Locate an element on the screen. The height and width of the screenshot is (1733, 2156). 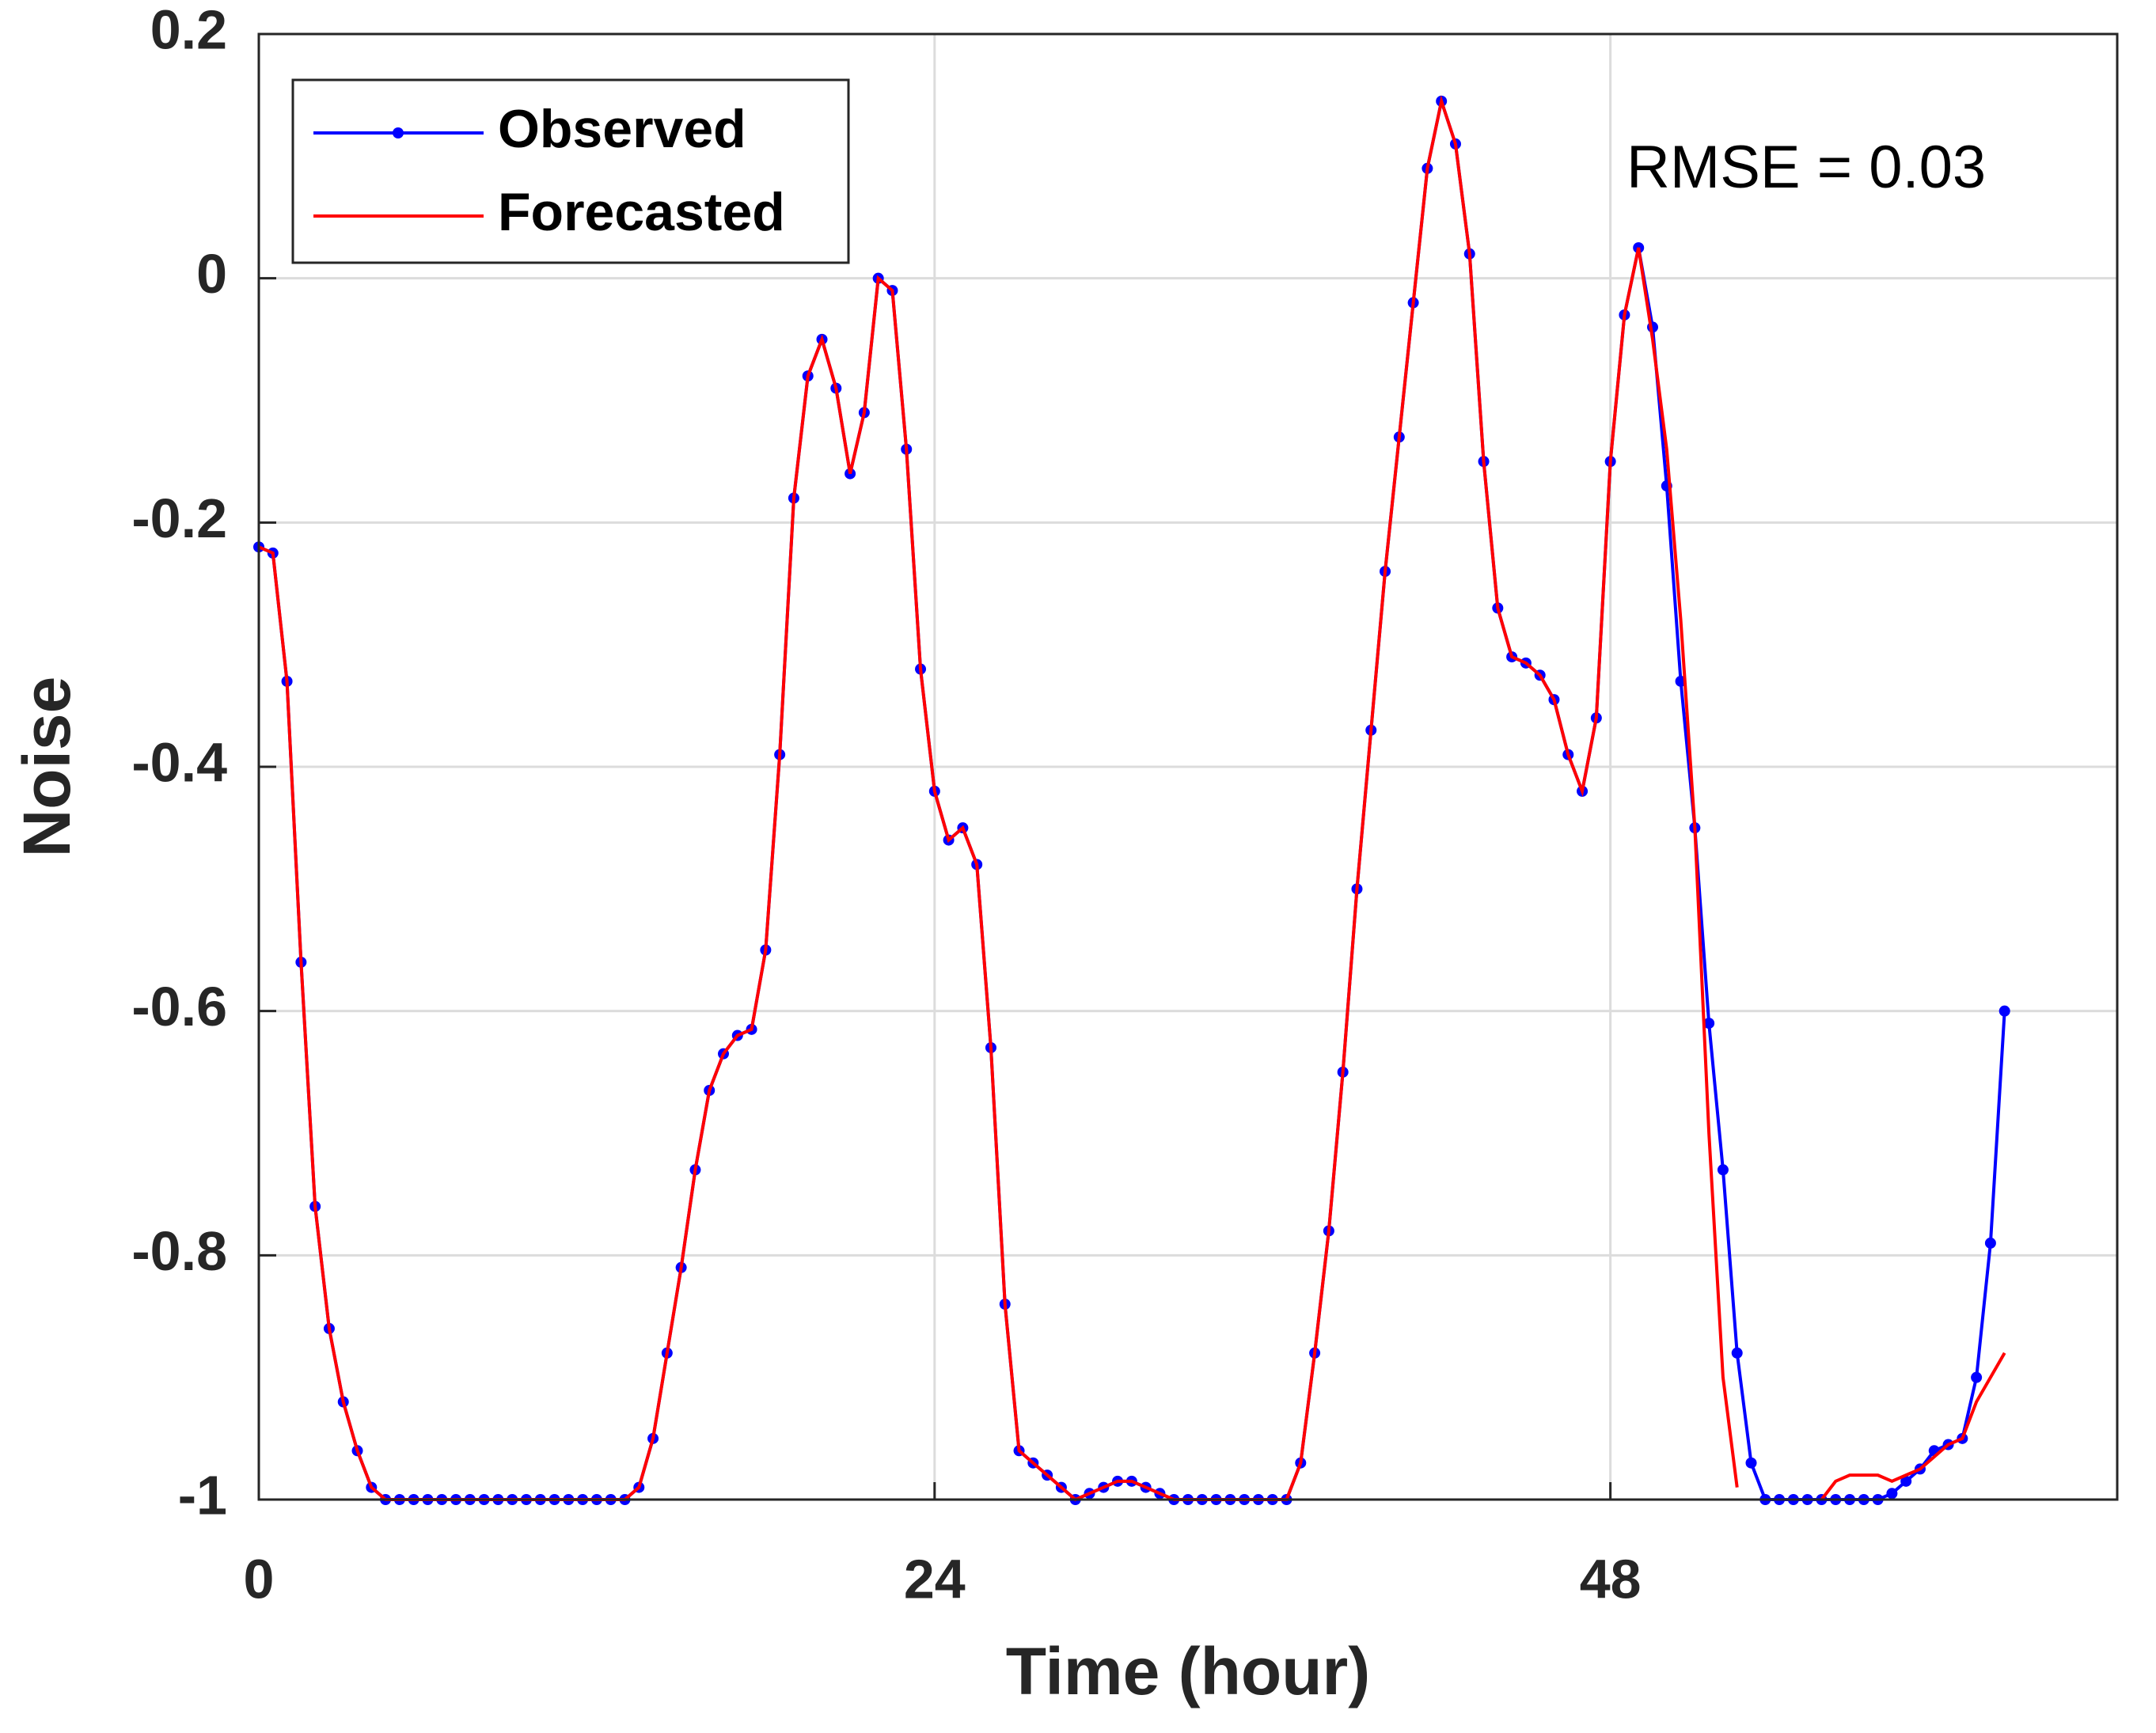
legend-marker is located at coordinates (398, 132).